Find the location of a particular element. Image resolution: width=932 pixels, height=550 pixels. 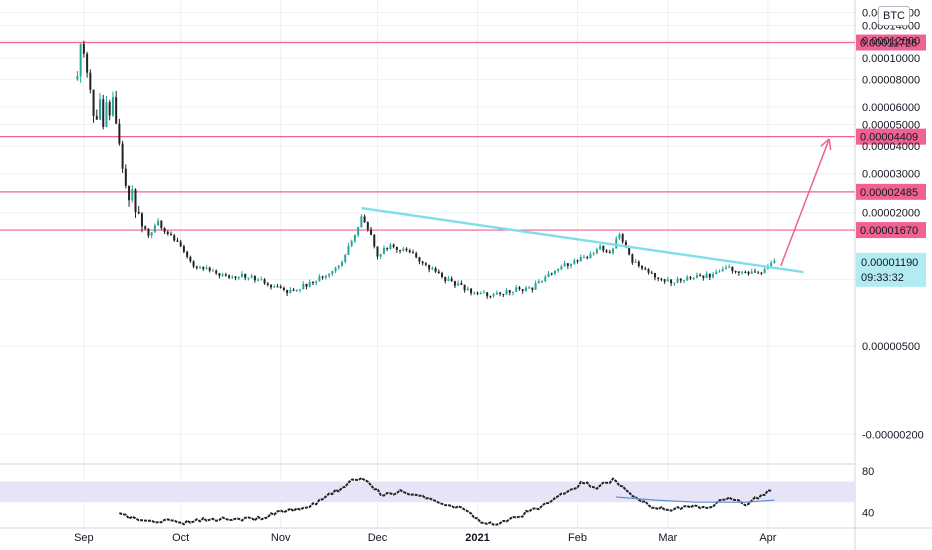

drawing-tools is located at coordinates (596, 206).